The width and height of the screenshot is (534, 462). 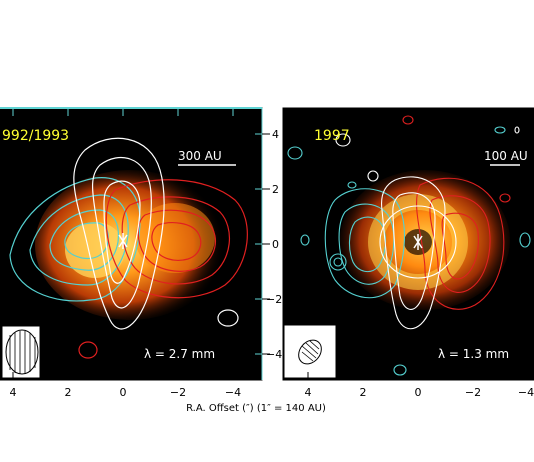 I want to click on left-x-ticks, so click(x=123, y=376).